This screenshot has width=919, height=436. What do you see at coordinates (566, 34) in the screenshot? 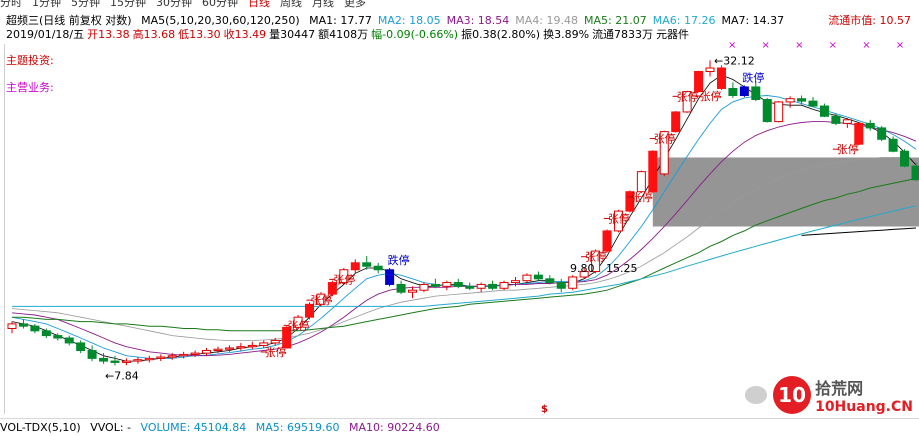
I see `quote-field-9: 换3.89%` at bounding box center [566, 34].